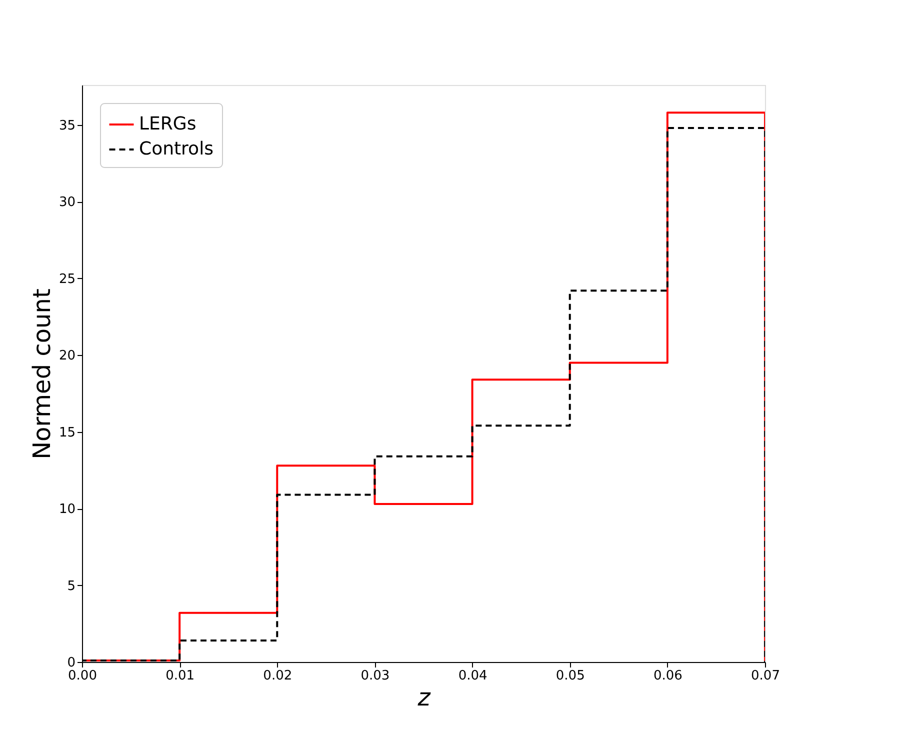 Image resolution: width=900 pixels, height=750 pixels. I want to click on x-tick-label: 0.07, so click(765, 676).